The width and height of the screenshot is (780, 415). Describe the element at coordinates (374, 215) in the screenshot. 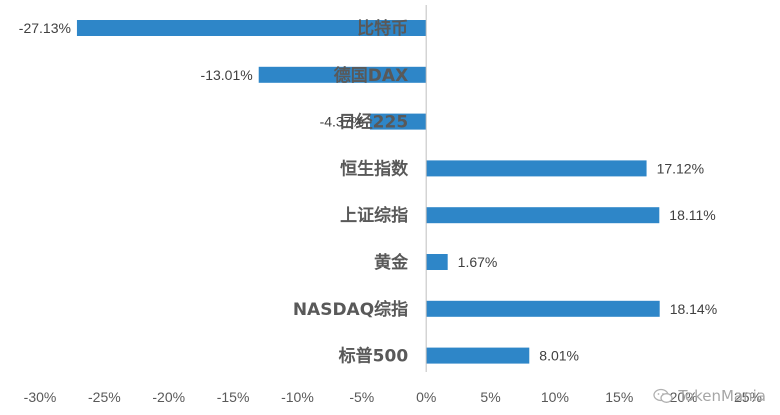

I see `category-label: 上证综指` at that location.